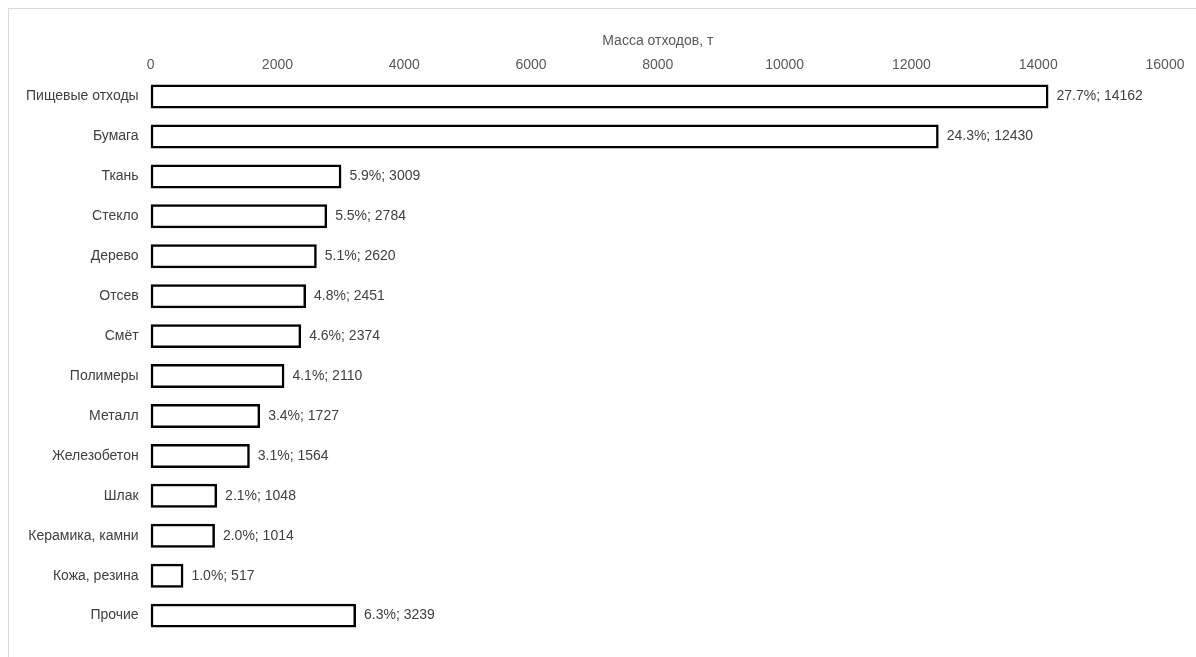 This screenshot has height=657, width=1196. I want to click on y-tick-label: Смёт, so click(122, 335).